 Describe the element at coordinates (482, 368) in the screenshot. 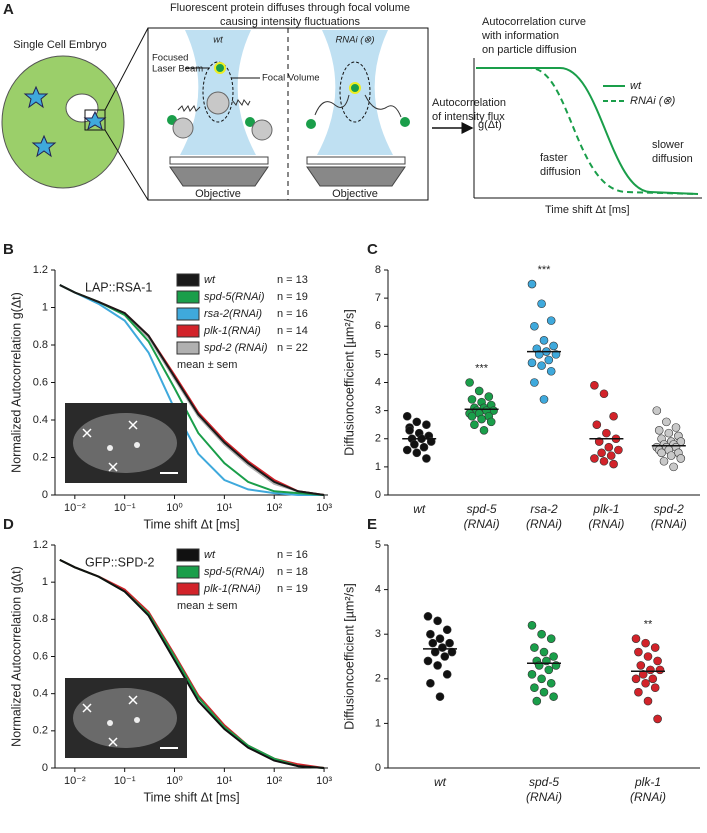

I see `significance: ***` at that location.